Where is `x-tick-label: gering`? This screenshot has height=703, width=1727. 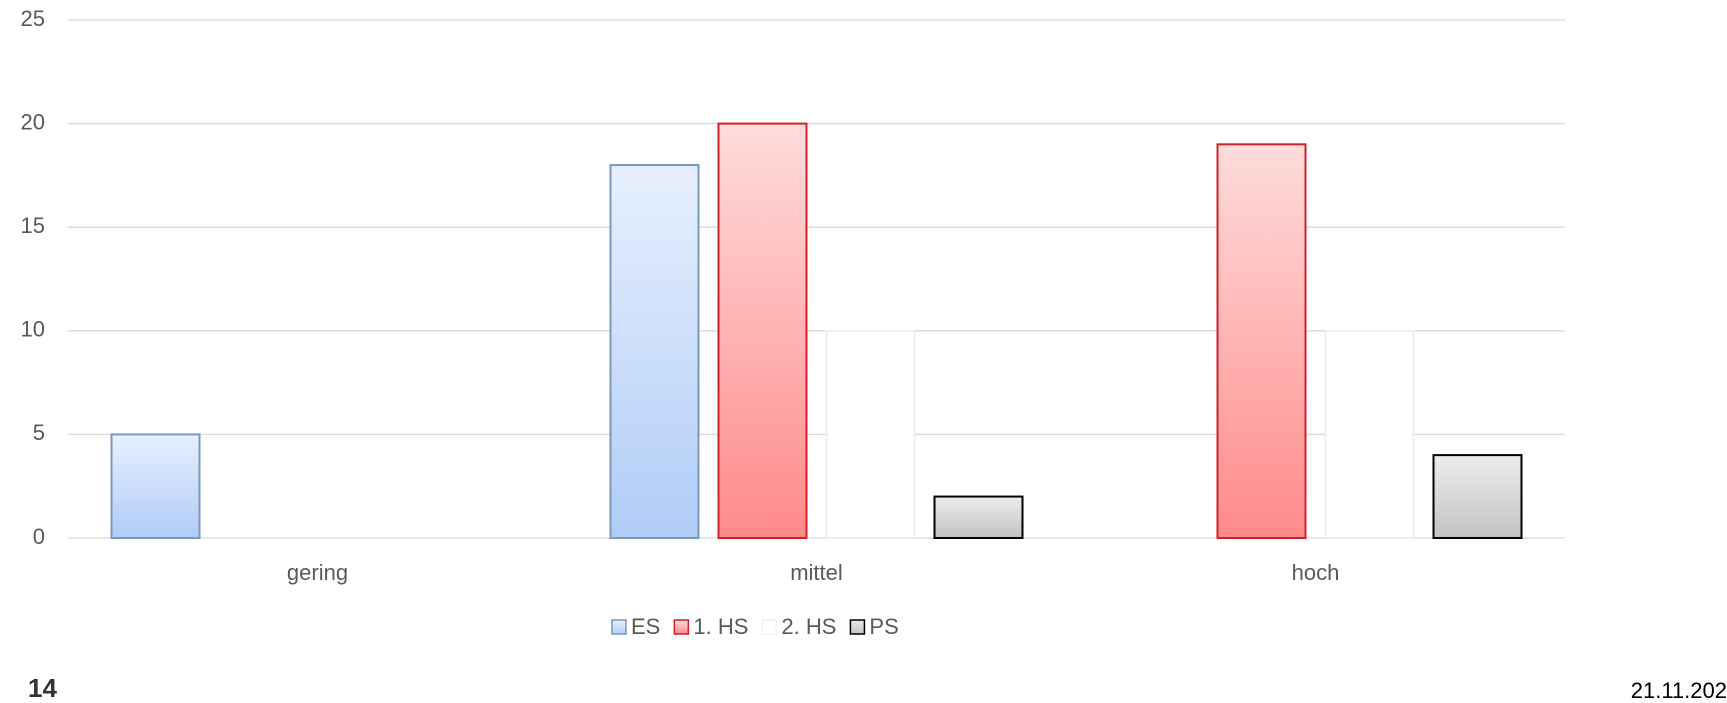
x-tick-label: gering is located at coordinates (317, 572).